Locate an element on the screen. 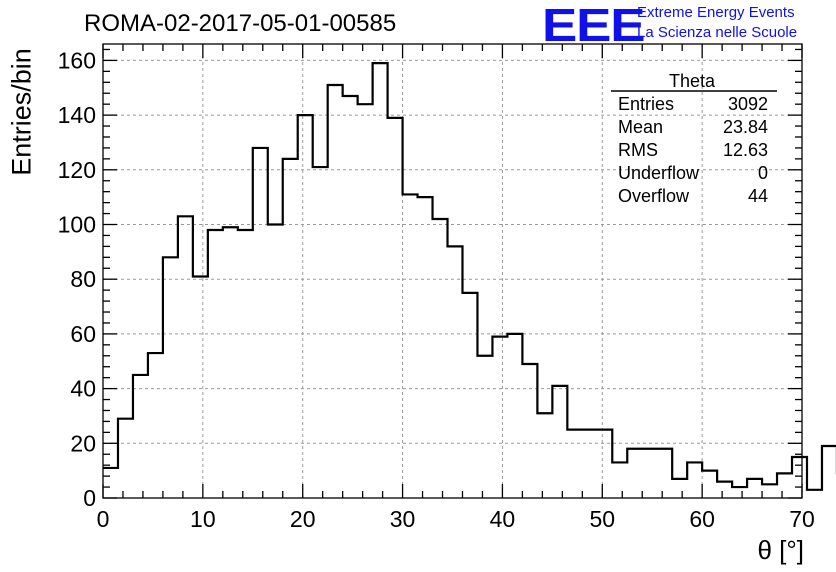 Image resolution: width=836 pixels, height=572 pixels. logo-subtitle-line1: Extreme Energy Events is located at coordinates (716, 12).